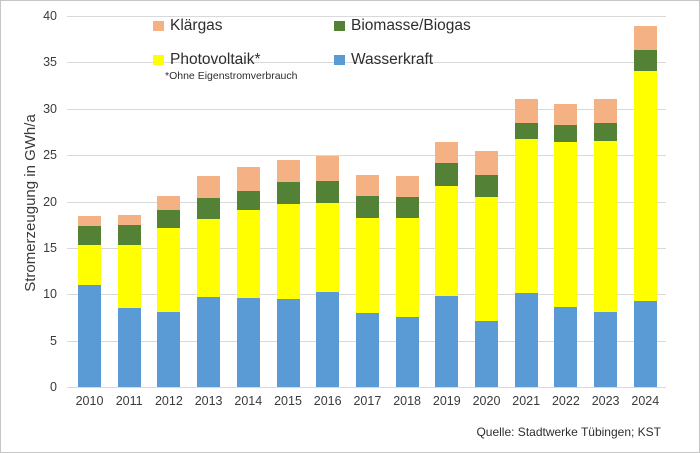 This screenshot has height=453, width=700. I want to click on bar-segment-2017-wasserkraft, so click(367, 349).